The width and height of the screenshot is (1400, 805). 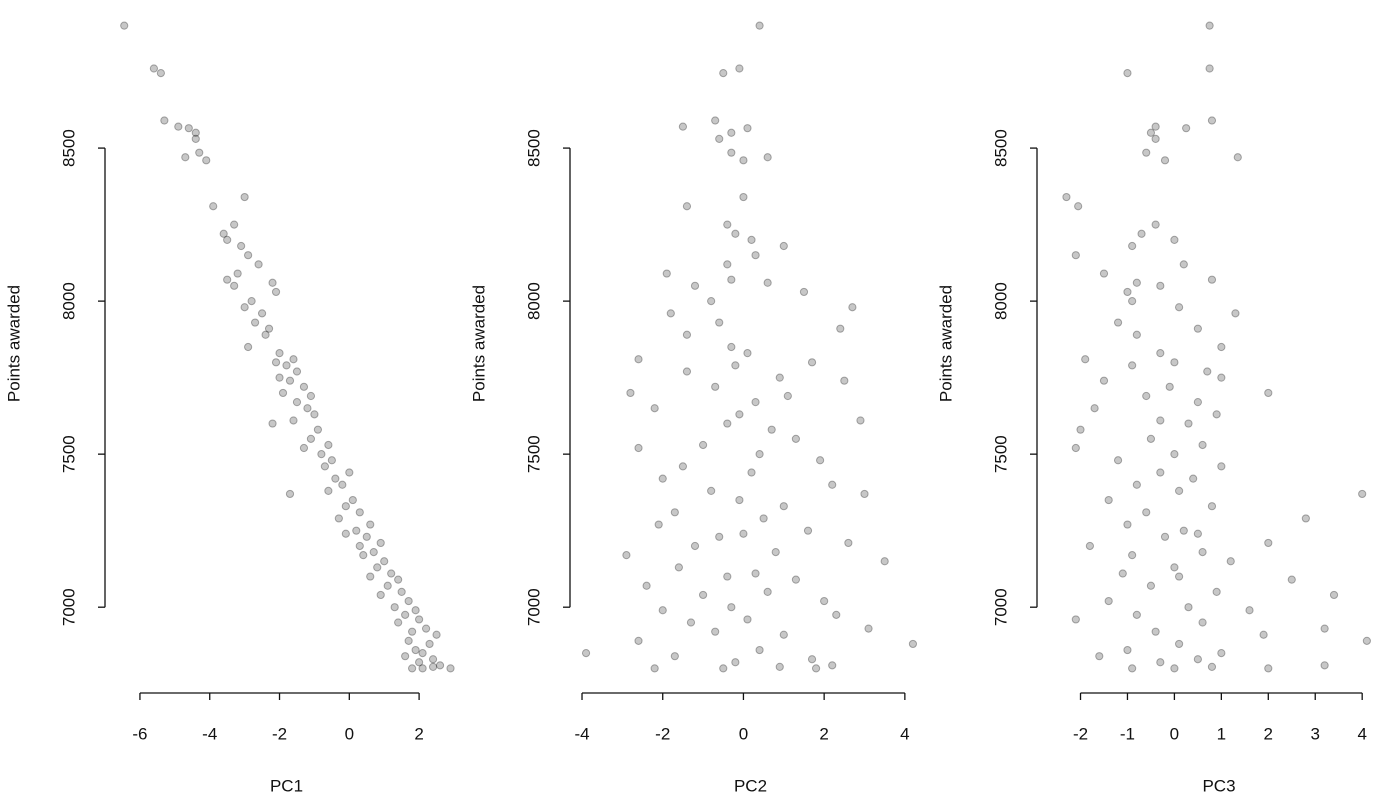 What do you see at coordinates (286, 785) in the screenshot?
I see `x-axis-label: PC1` at bounding box center [286, 785].